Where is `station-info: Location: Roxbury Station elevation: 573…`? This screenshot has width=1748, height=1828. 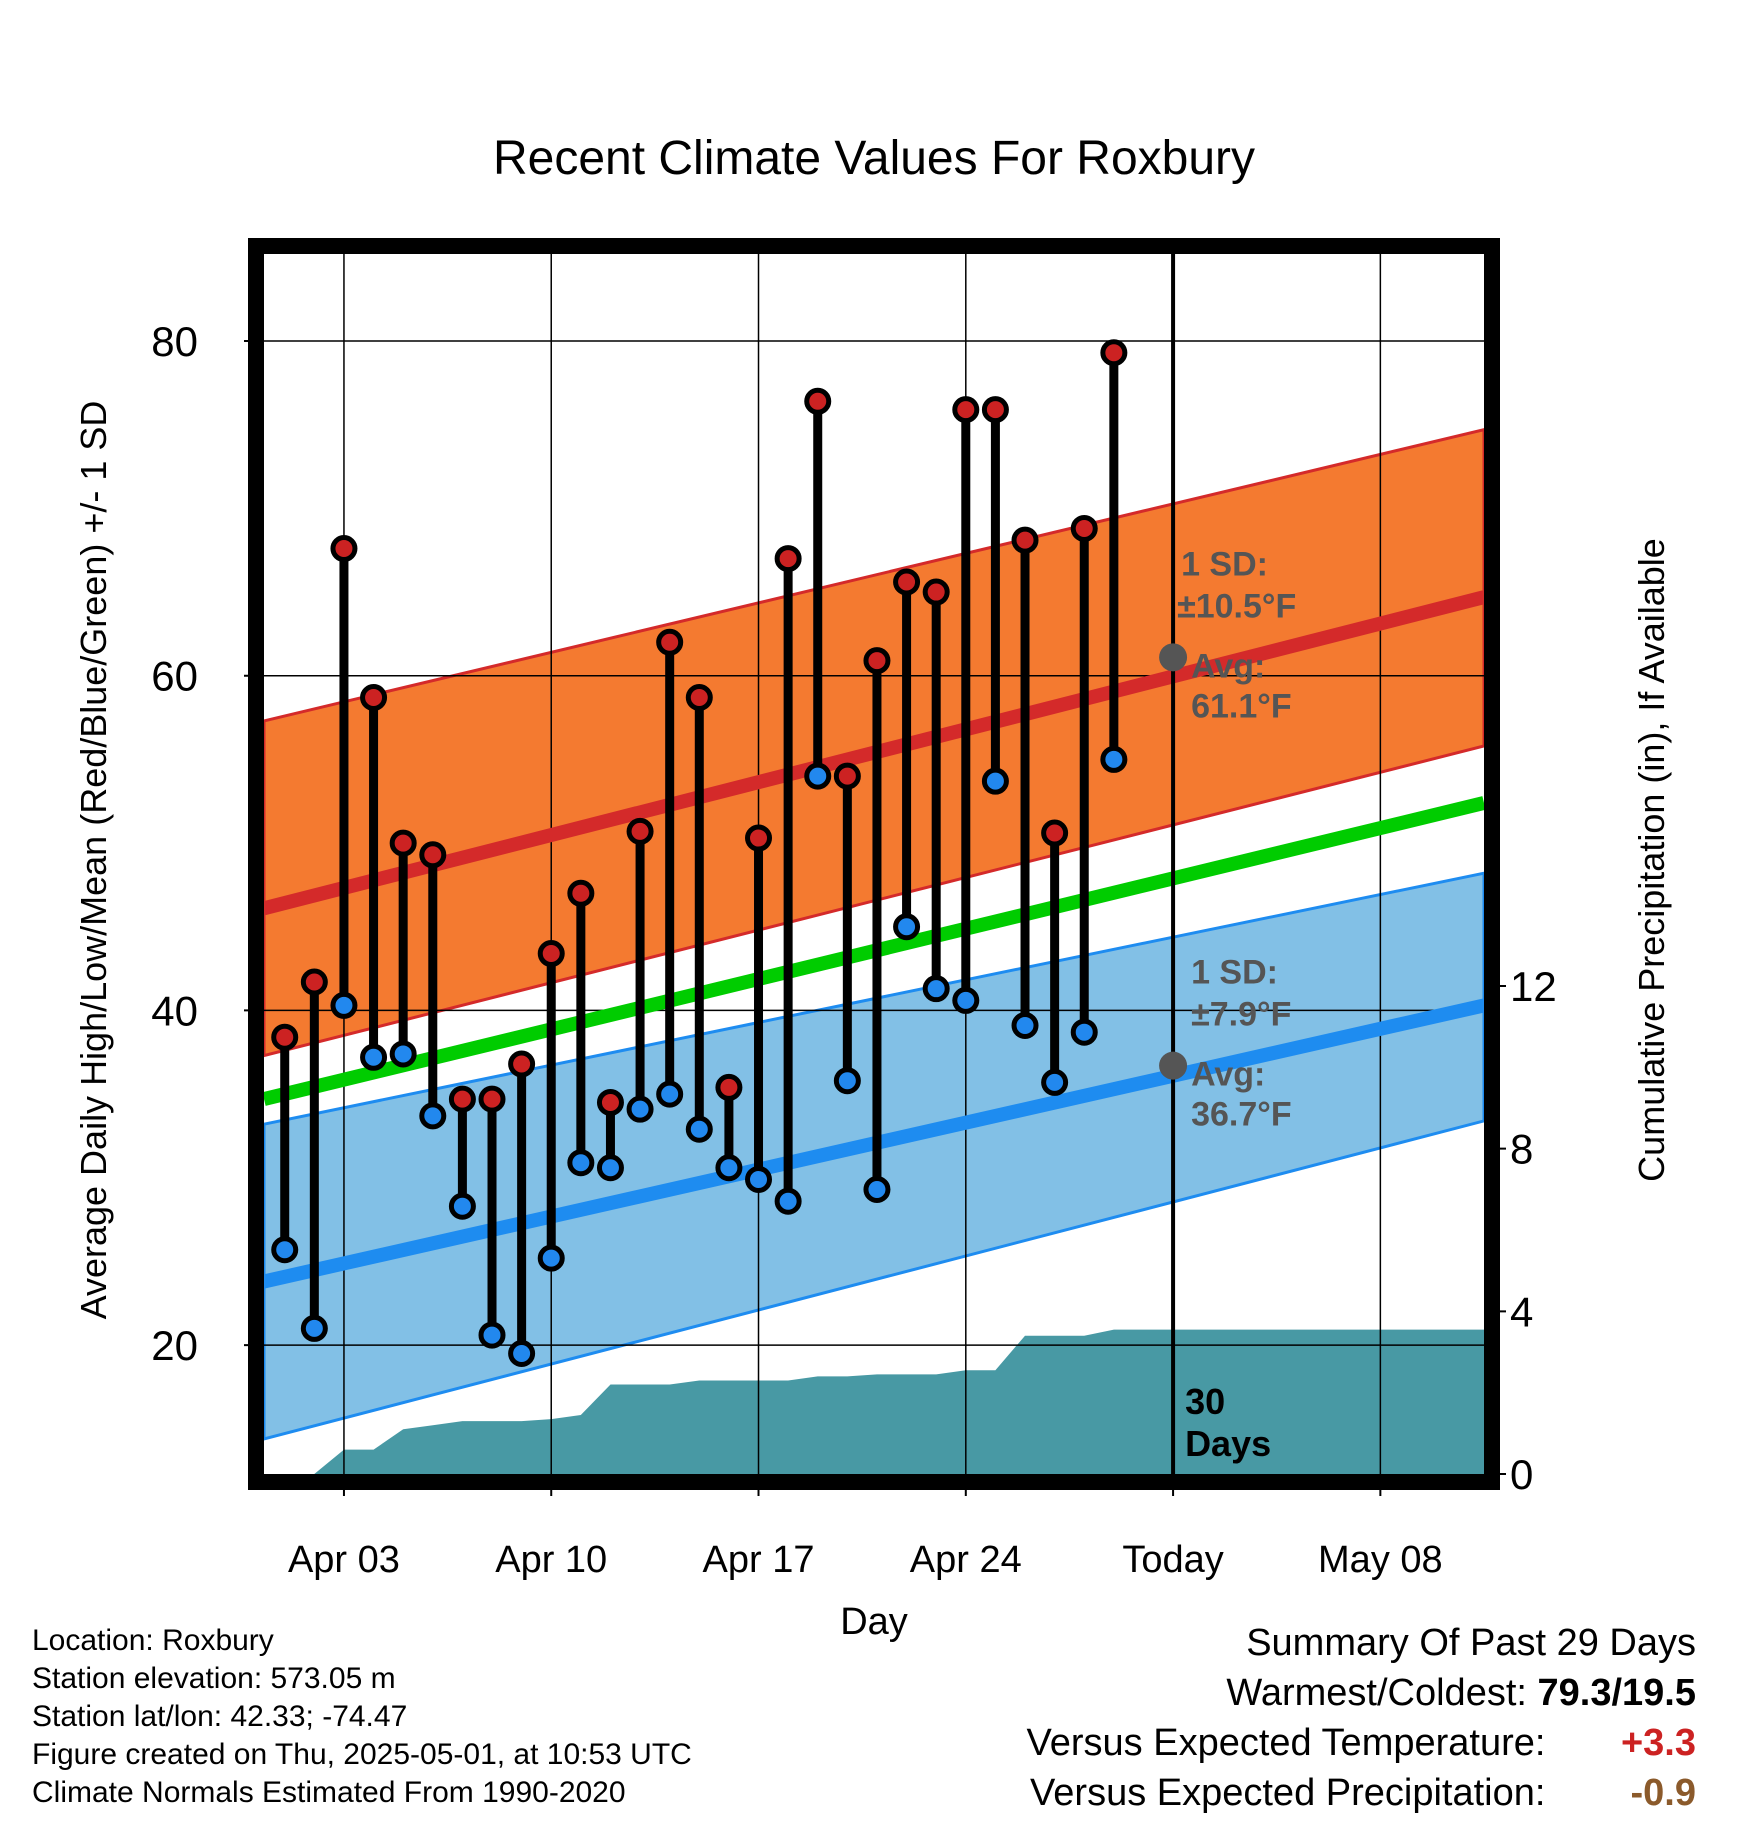 station-info: Location: Roxbury Station elevation: 573… is located at coordinates (362, 1717).